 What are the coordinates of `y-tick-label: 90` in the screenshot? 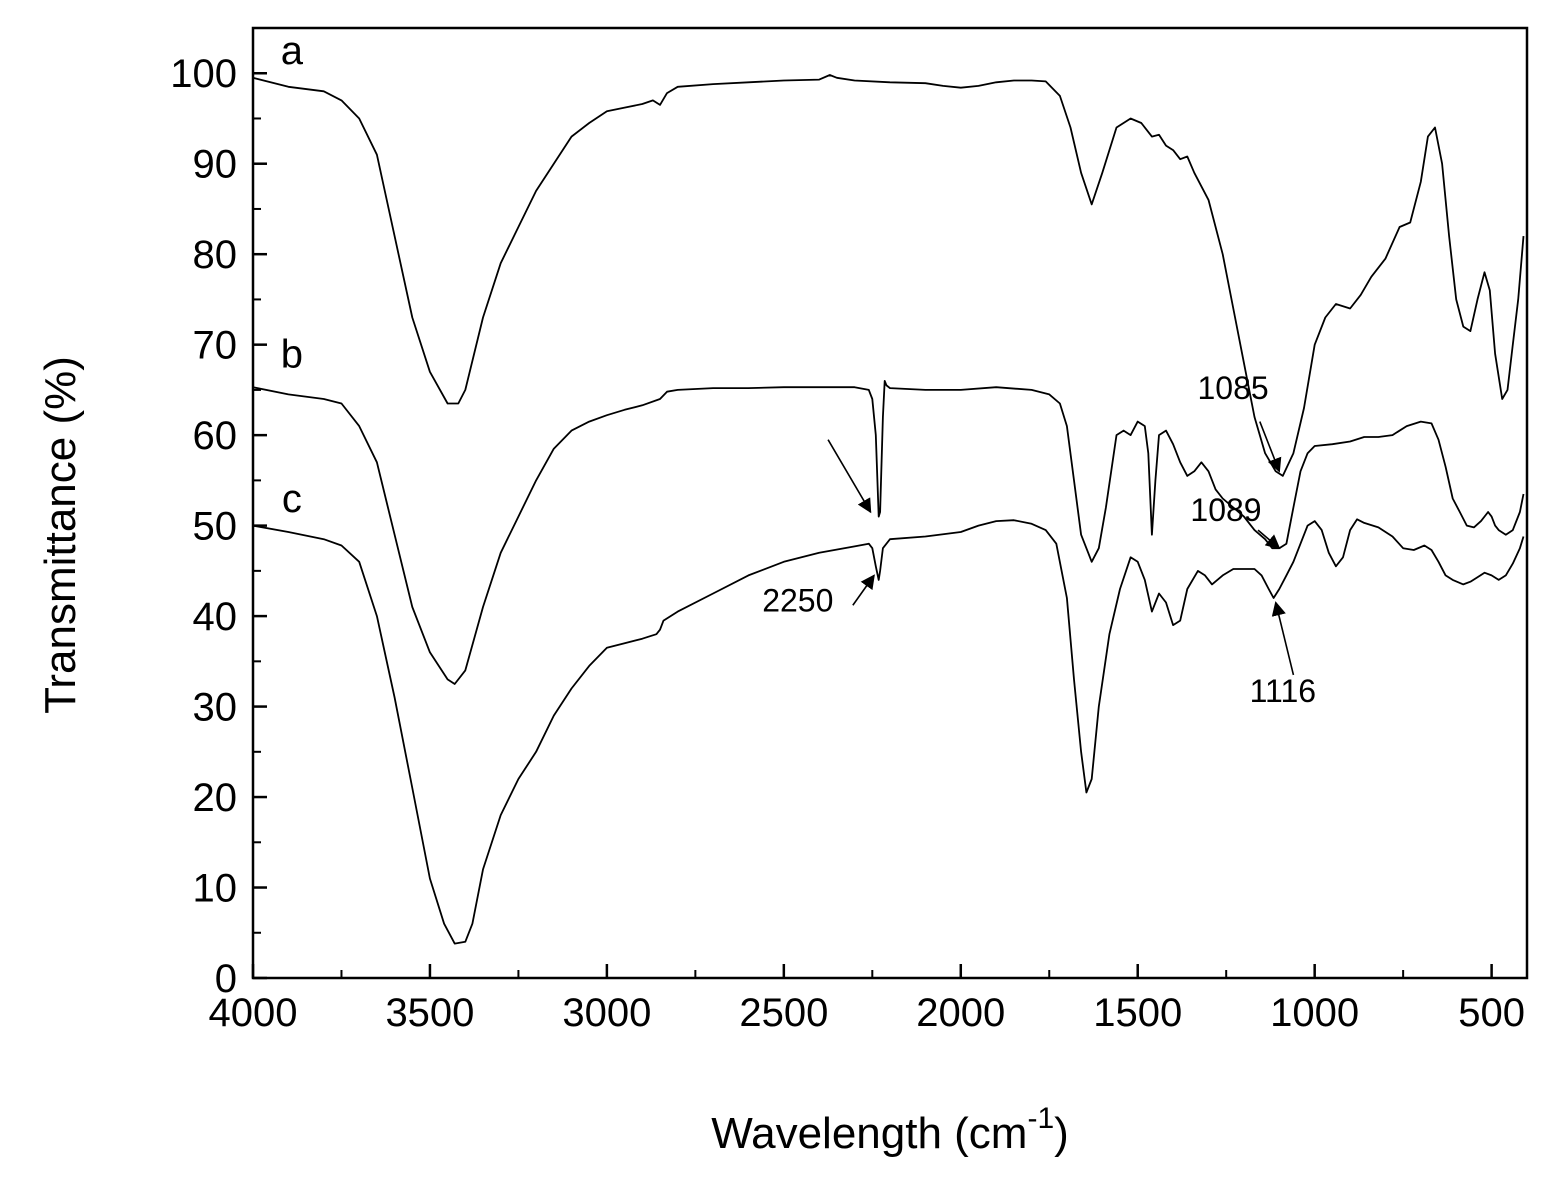 It's located at (215, 165).